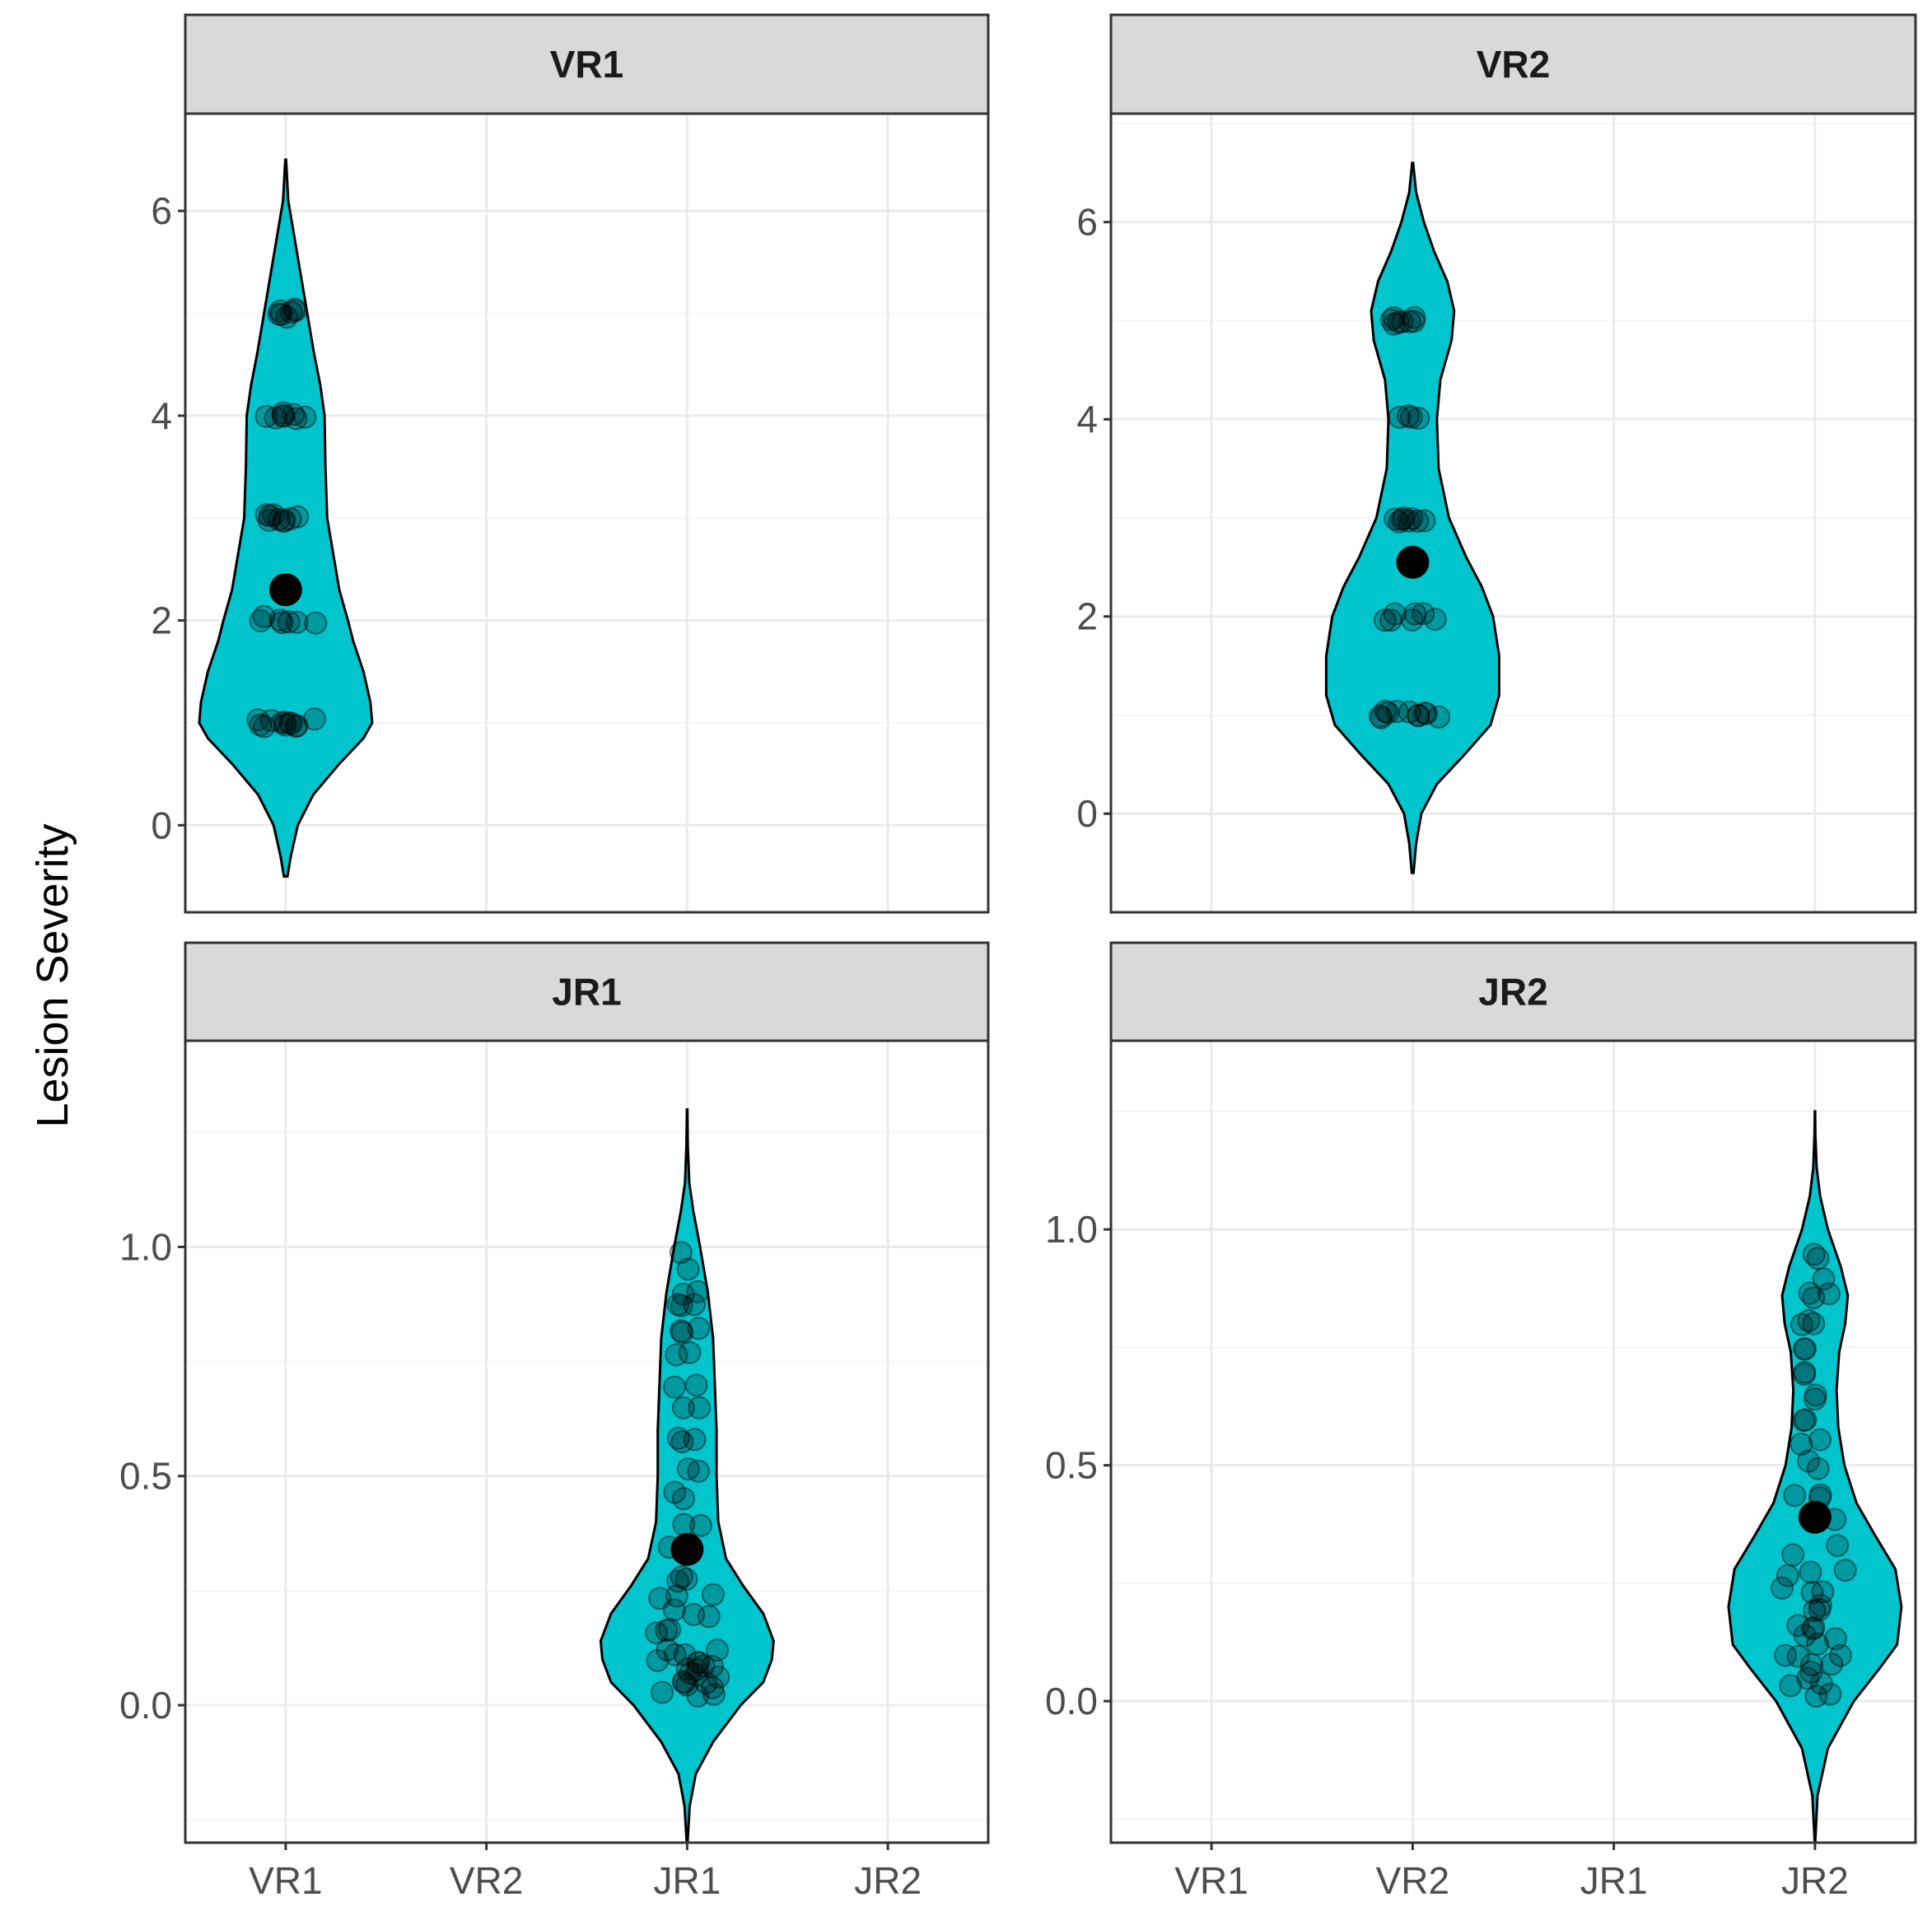 This screenshot has width=1932, height=1925. Describe the element at coordinates (1513, 64) in the screenshot. I see `facet-strip-label: VR2` at that location.